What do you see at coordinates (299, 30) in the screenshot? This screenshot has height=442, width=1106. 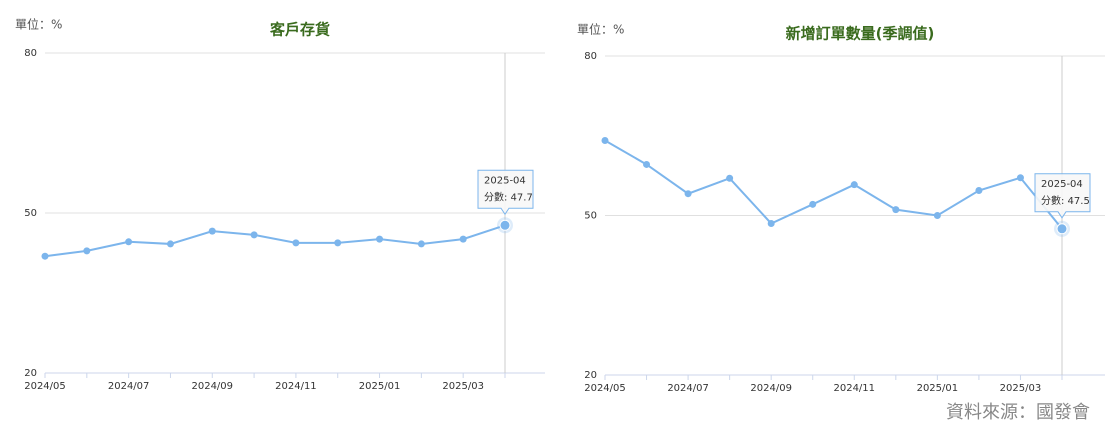 I see `chart-title: 客戶存貨` at bounding box center [299, 30].